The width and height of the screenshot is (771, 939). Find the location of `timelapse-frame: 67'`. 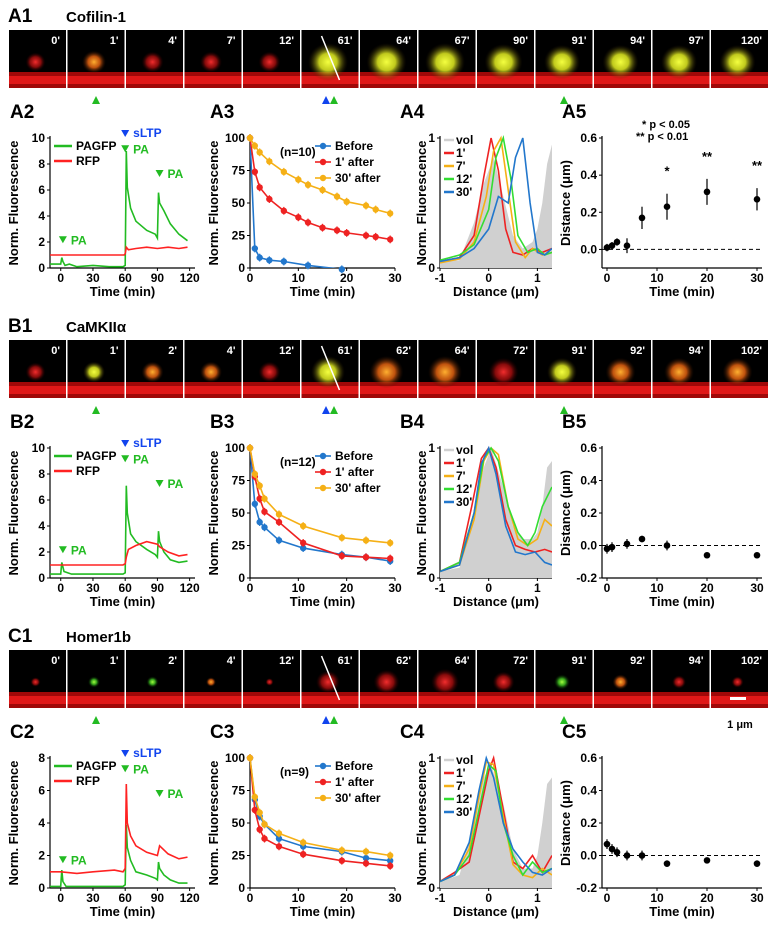

timelapse-frame: 67' is located at coordinates (447, 59).